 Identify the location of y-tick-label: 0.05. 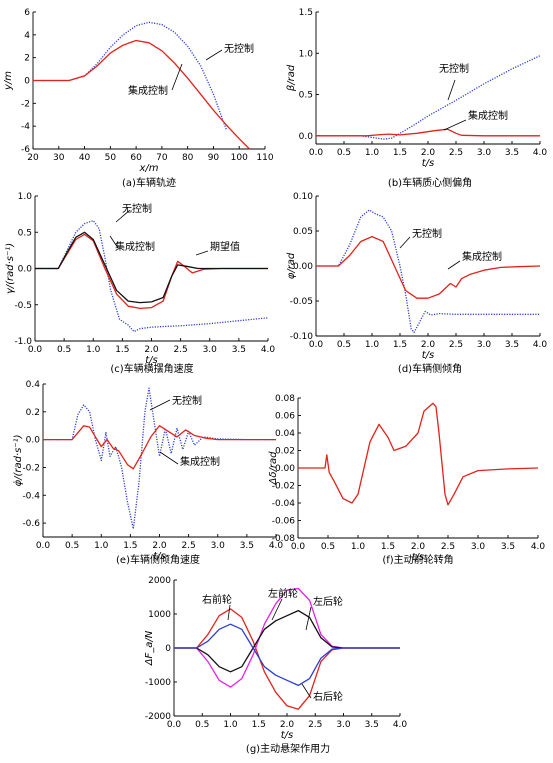
(303, 232).